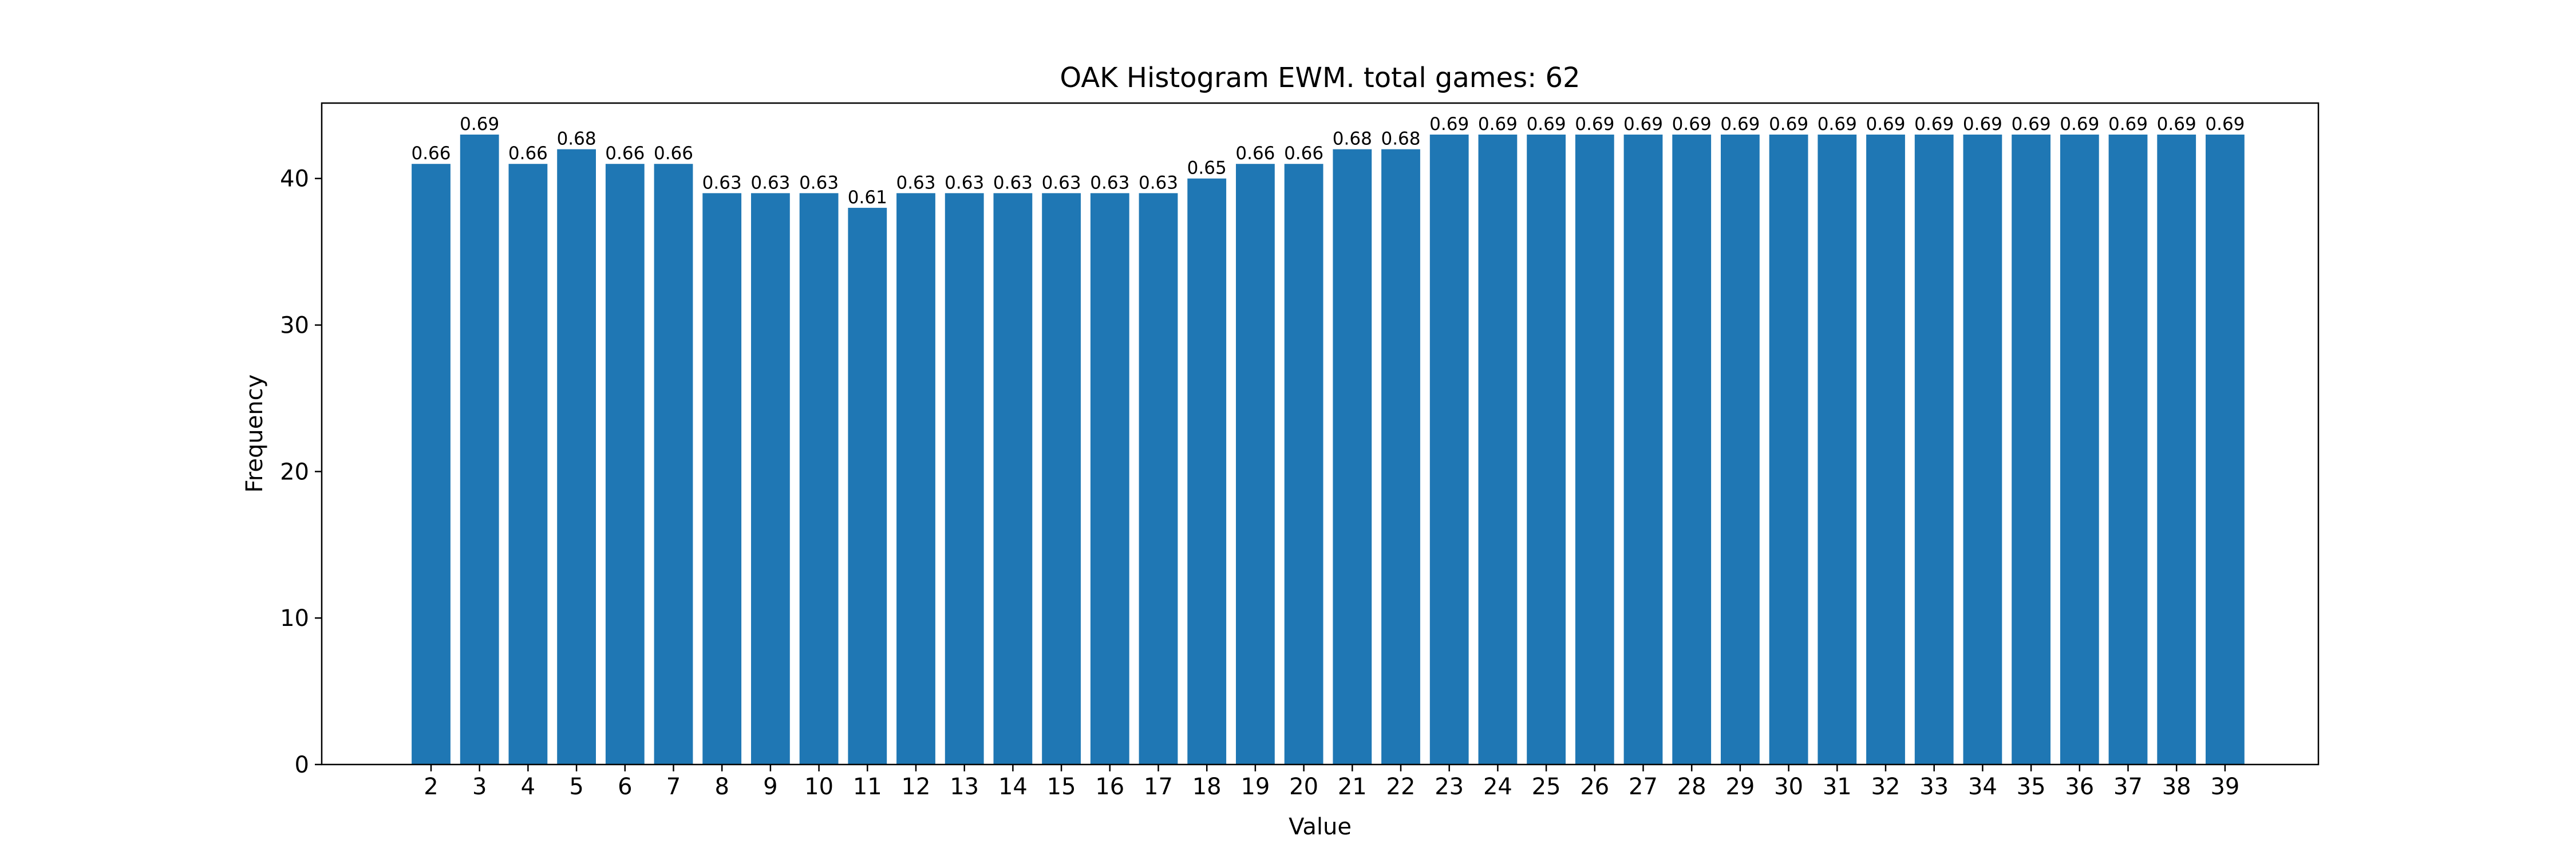  Describe the element at coordinates (722, 182) in the screenshot. I see `bar-value-label-8: 0.63` at that location.